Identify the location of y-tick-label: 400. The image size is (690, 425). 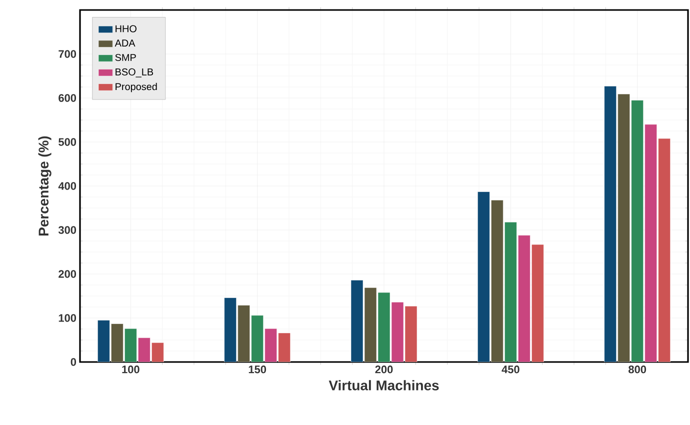
(67, 186).